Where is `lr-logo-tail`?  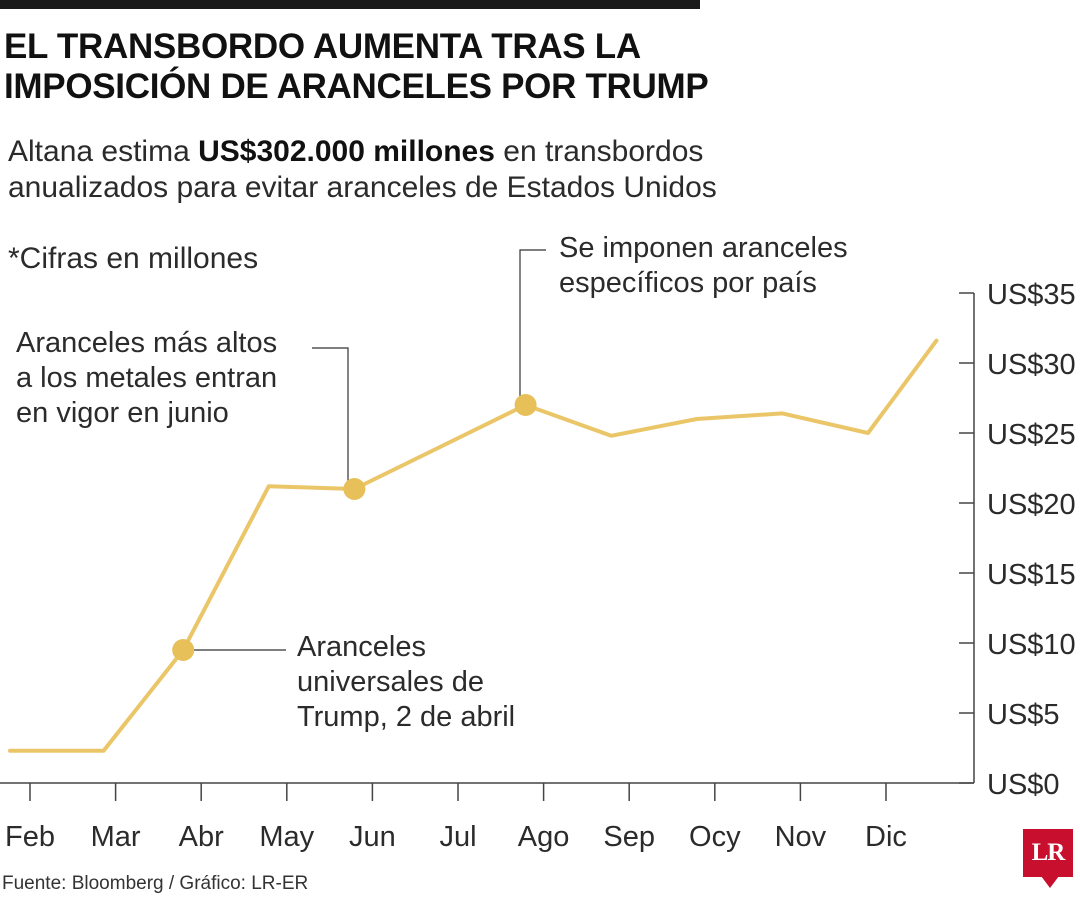 lr-logo-tail is located at coordinates (1050, 882).